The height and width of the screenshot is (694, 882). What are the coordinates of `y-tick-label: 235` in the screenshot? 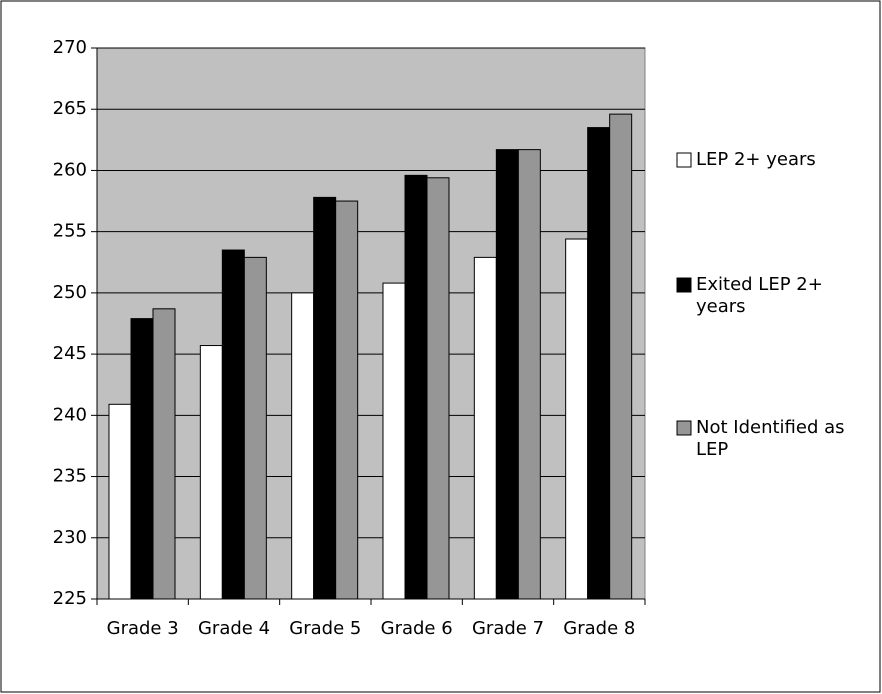 It's located at (70, 476).